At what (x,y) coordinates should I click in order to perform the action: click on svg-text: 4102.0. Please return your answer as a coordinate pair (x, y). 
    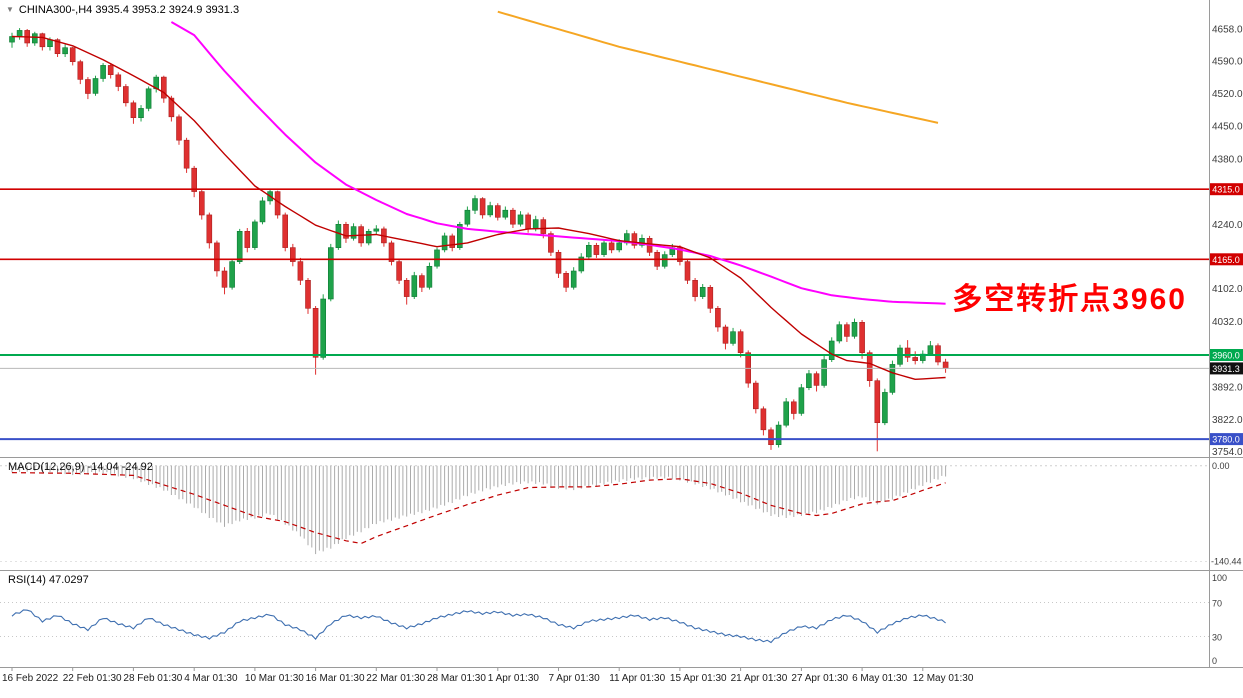
    Looking at the image, I should click on (1227, 289).